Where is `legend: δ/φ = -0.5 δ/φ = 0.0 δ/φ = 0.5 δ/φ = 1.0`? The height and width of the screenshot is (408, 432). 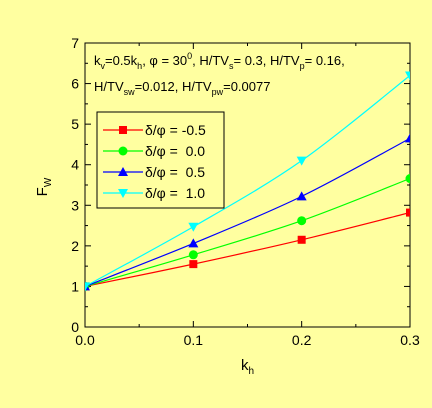 legend: δ/φ = -0.5 δ/φ = 0.0 δ/φ = 0.5 δ/φ = 1.0 is located at coordinates (160, 160).